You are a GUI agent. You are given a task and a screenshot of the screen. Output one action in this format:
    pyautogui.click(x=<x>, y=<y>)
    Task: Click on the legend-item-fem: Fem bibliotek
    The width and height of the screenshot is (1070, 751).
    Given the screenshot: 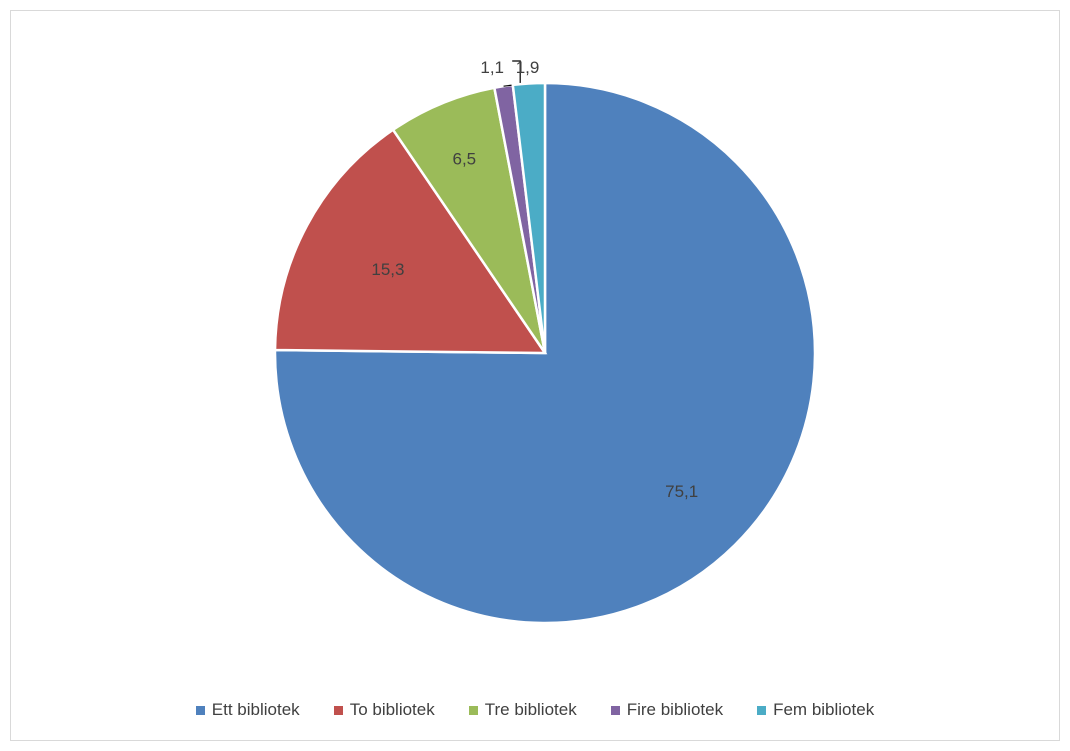 What is the action you would take?
    pyautogui.click(x=815, y=710)
    